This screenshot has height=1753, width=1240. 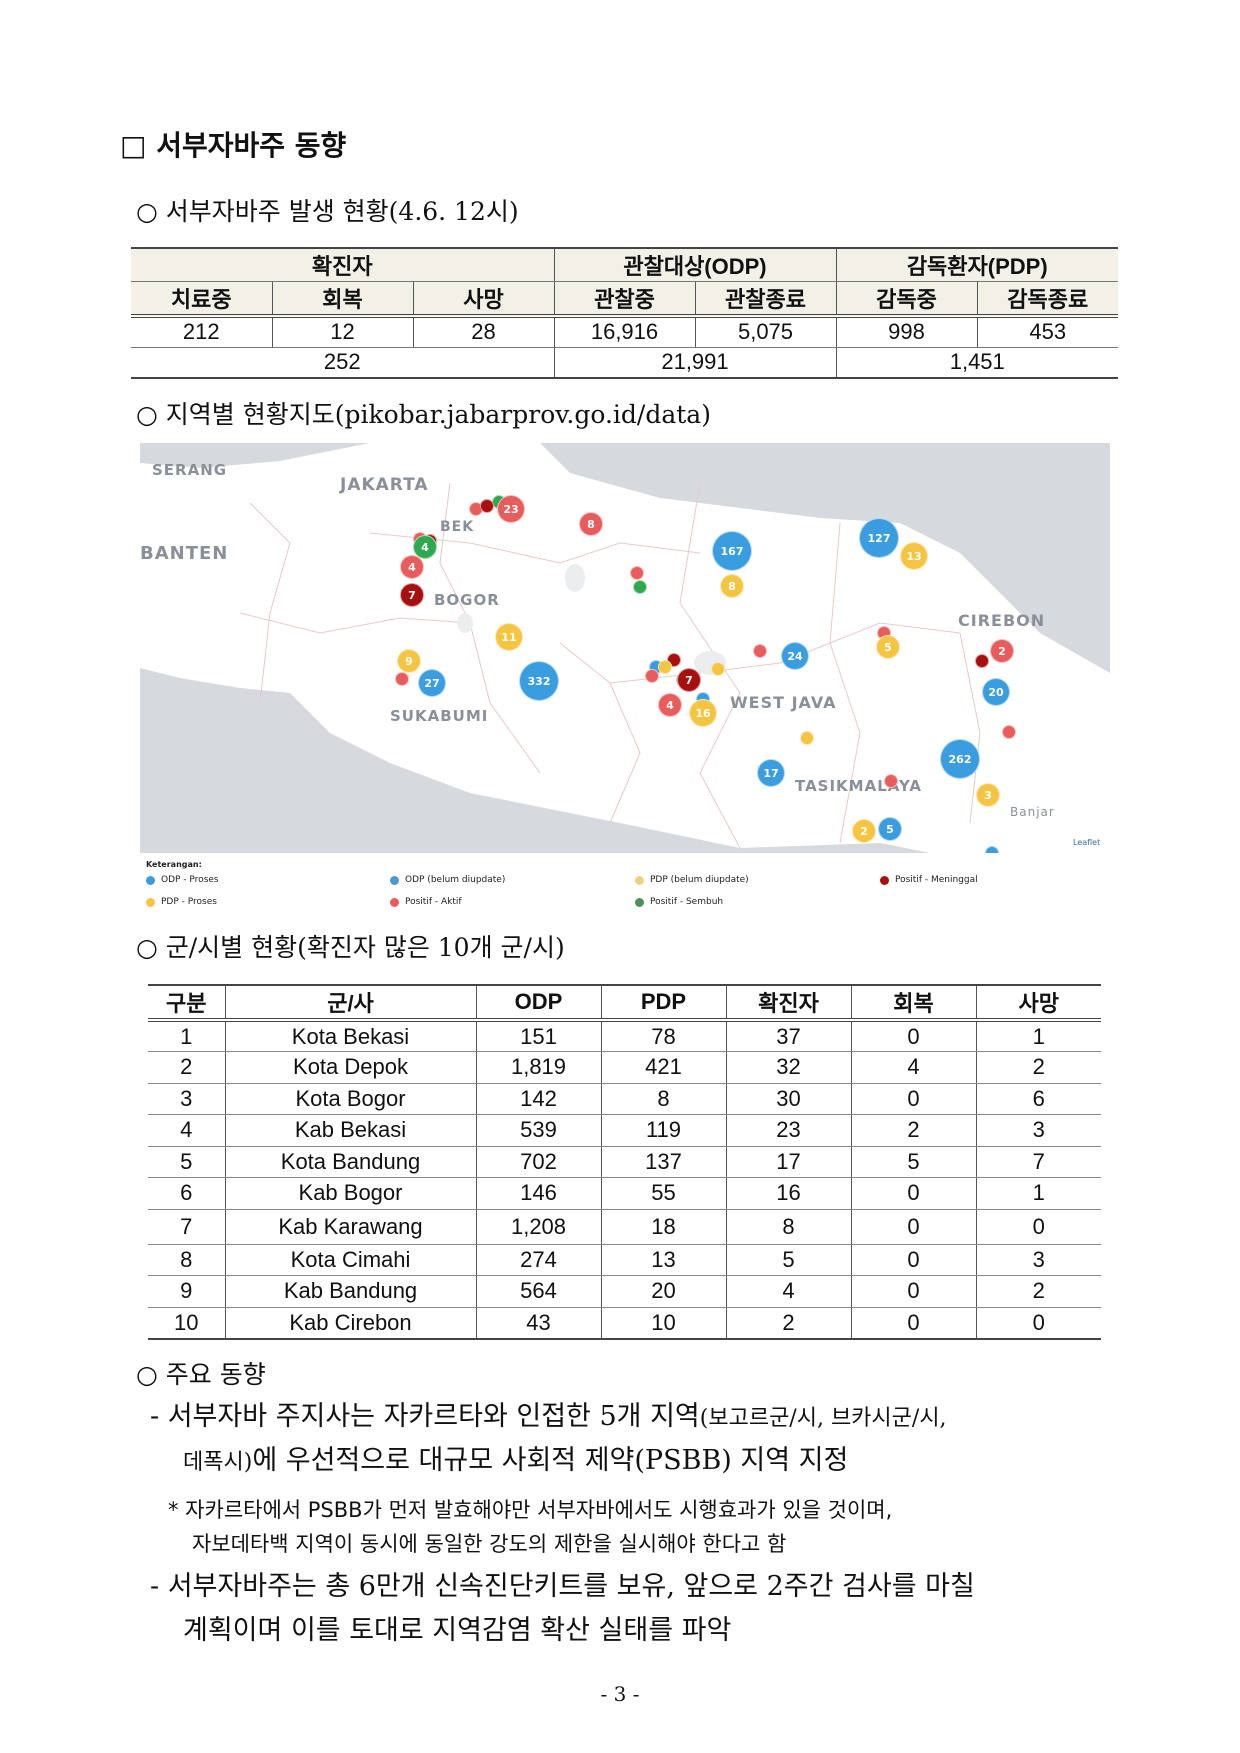 I want to click on map-marker-odp: 17, so click(x=771, y=773).